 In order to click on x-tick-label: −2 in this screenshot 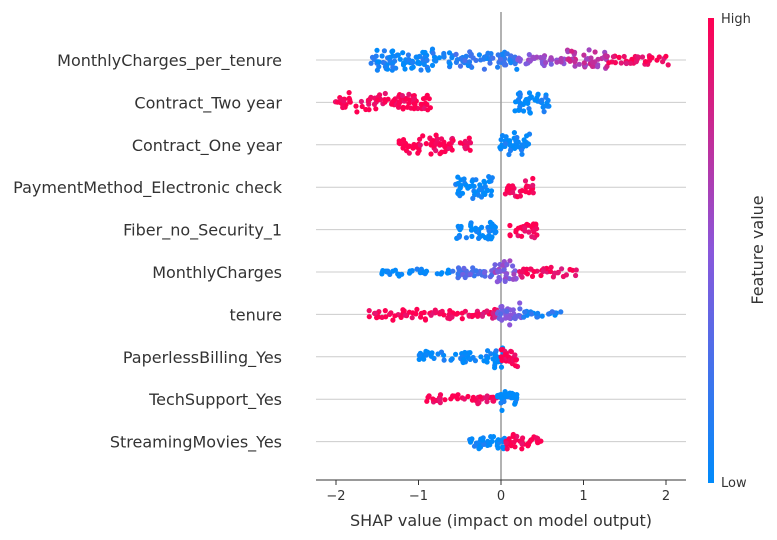, I will do `click(335, 496)`.